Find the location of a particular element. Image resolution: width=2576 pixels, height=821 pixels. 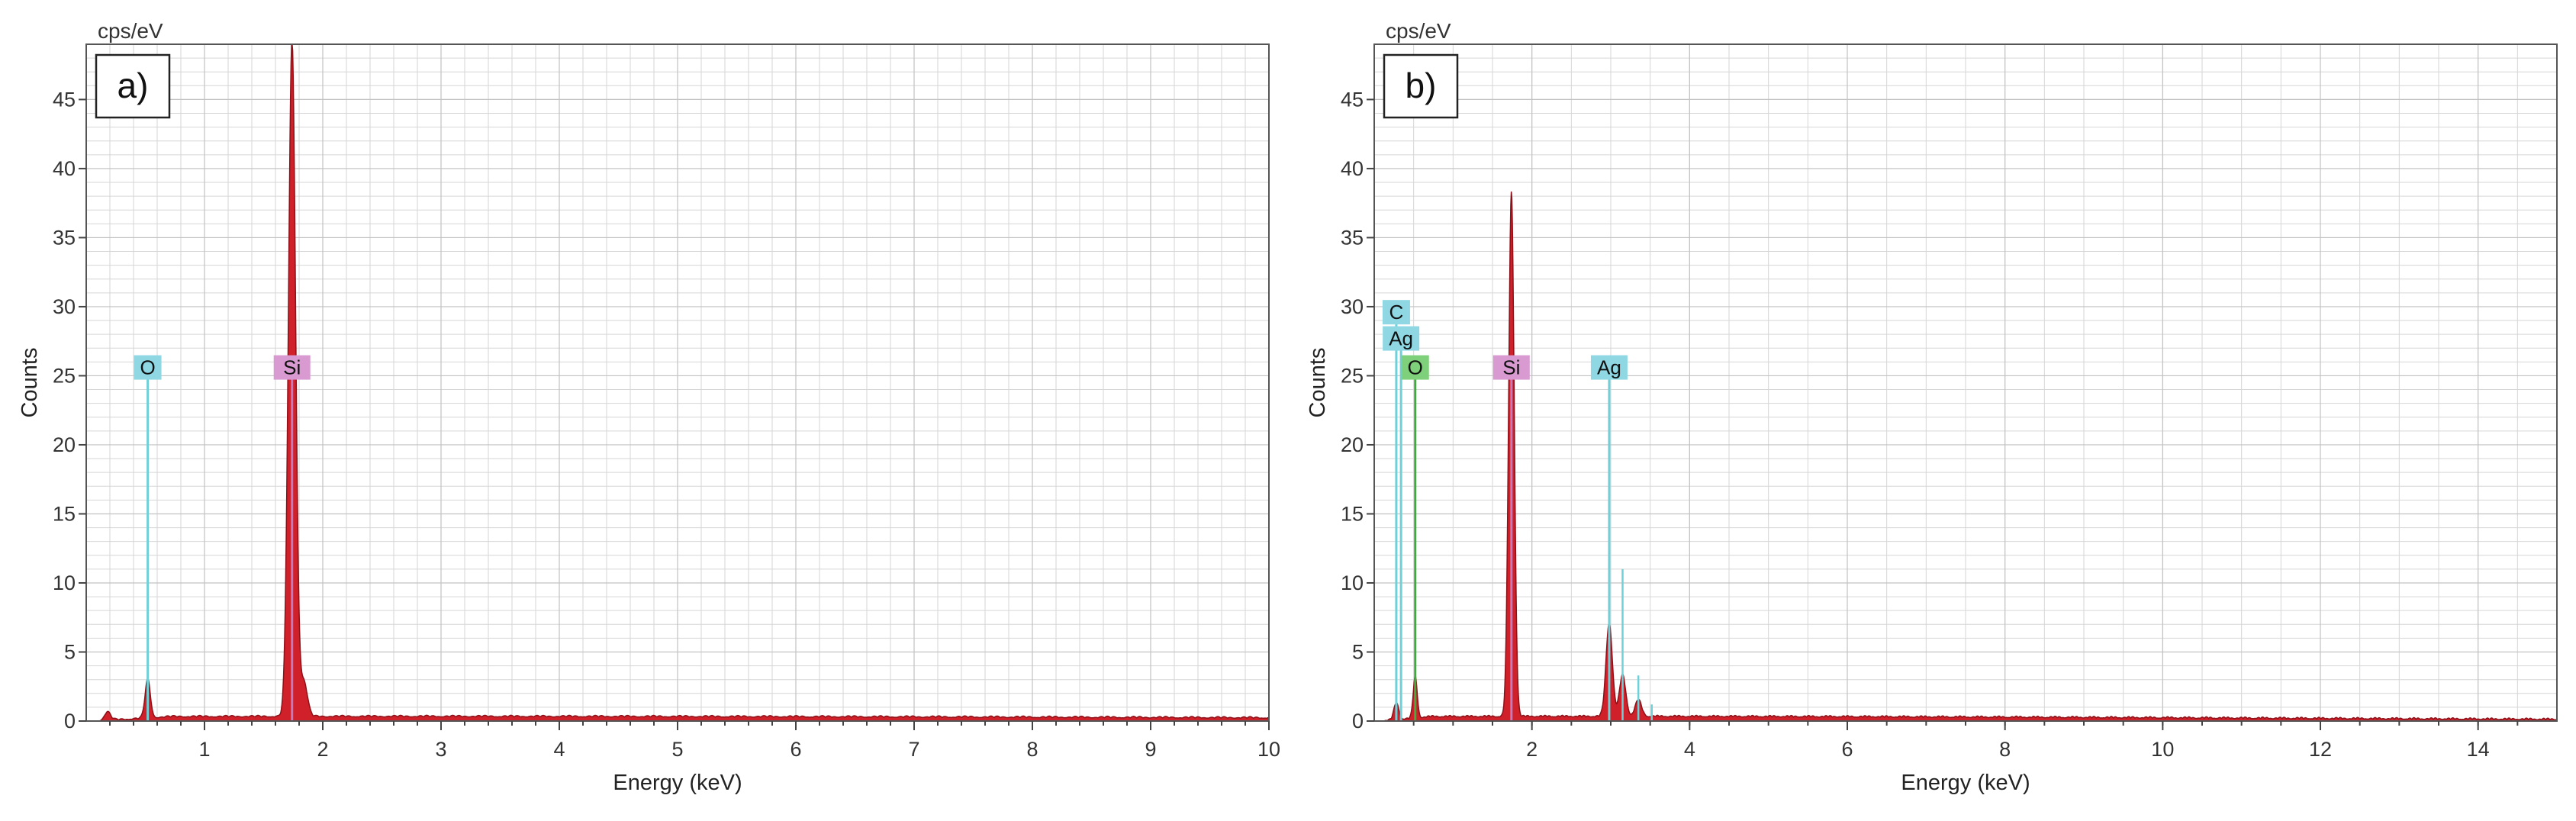

x-tick-label: 1 is located at coordinates (204, 749).